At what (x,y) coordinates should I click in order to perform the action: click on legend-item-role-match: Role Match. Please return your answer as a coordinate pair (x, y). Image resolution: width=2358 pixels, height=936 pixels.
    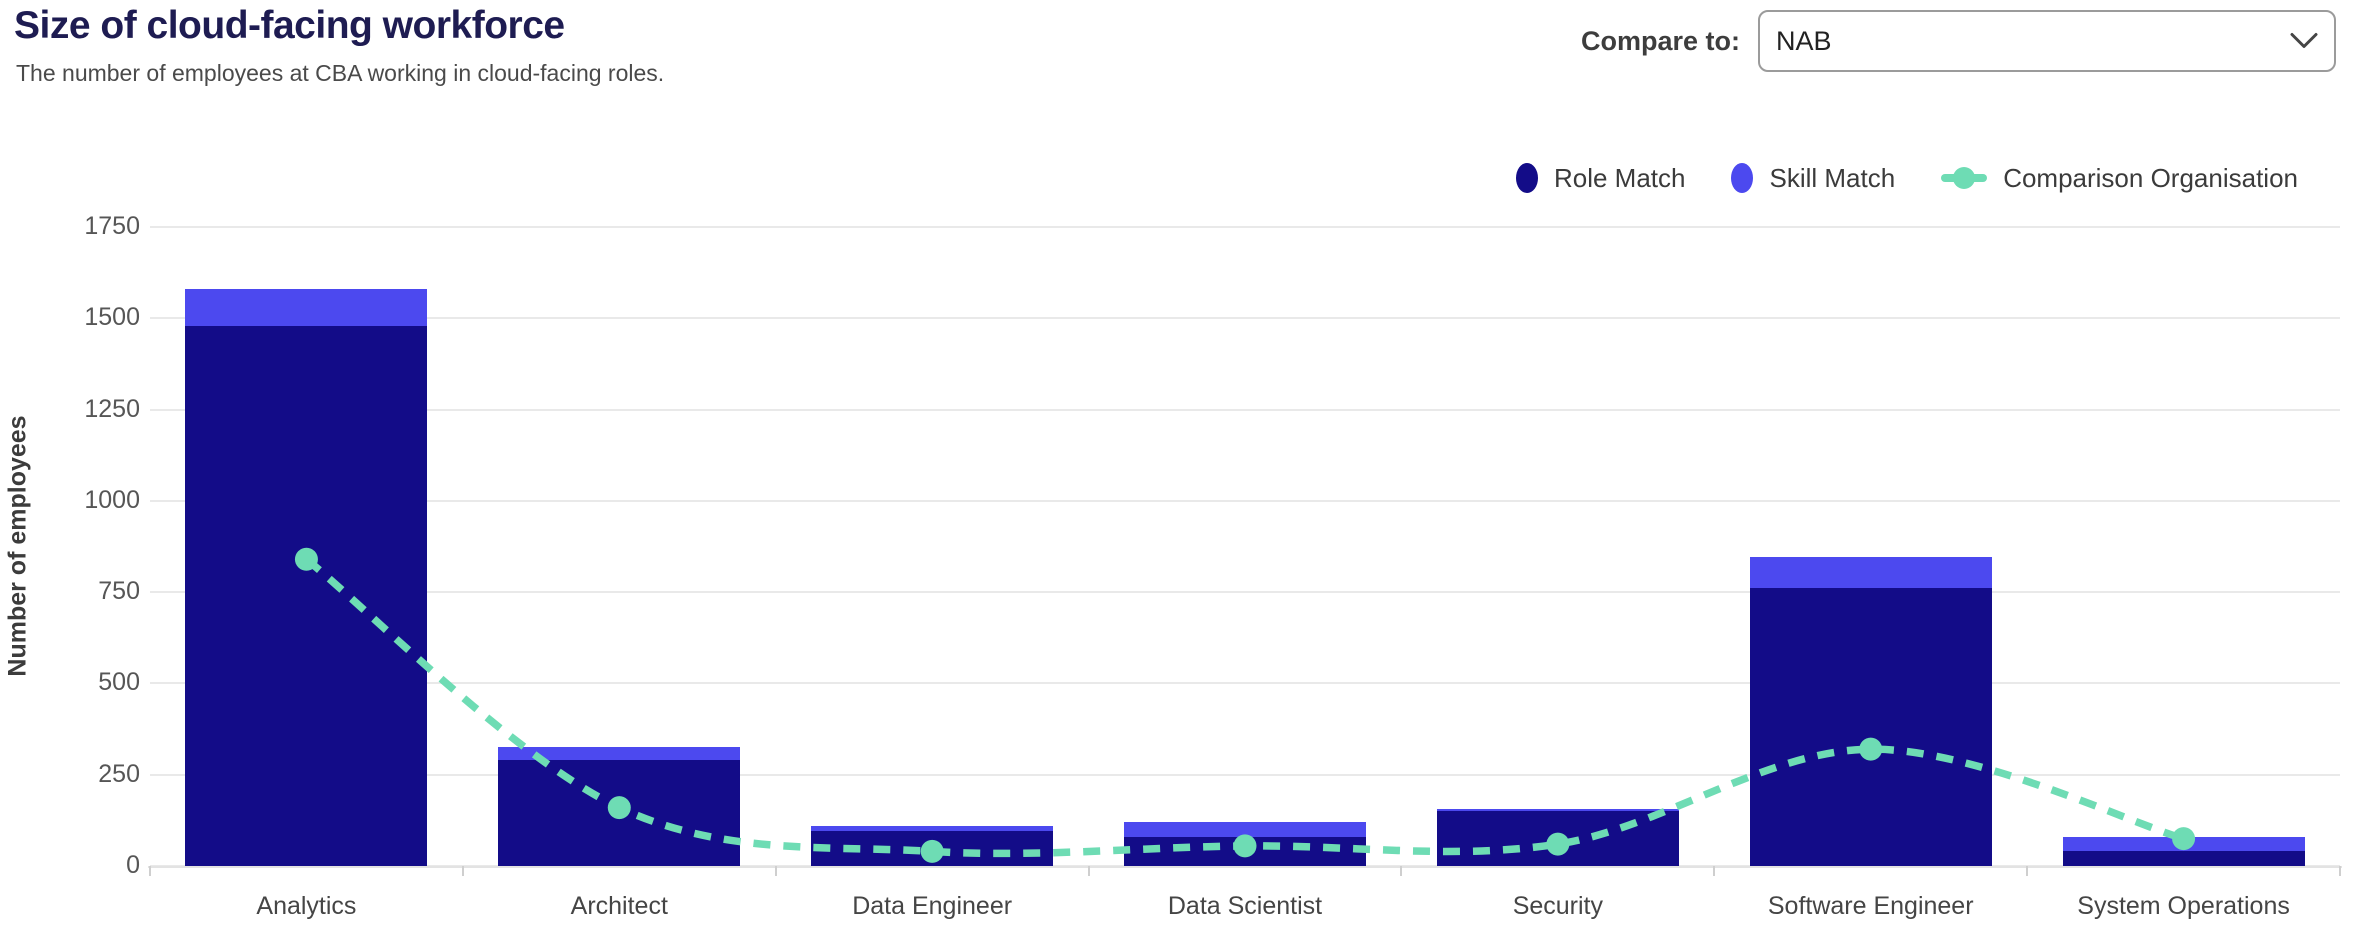
    Looking at the image, I should click on (1600, 178).